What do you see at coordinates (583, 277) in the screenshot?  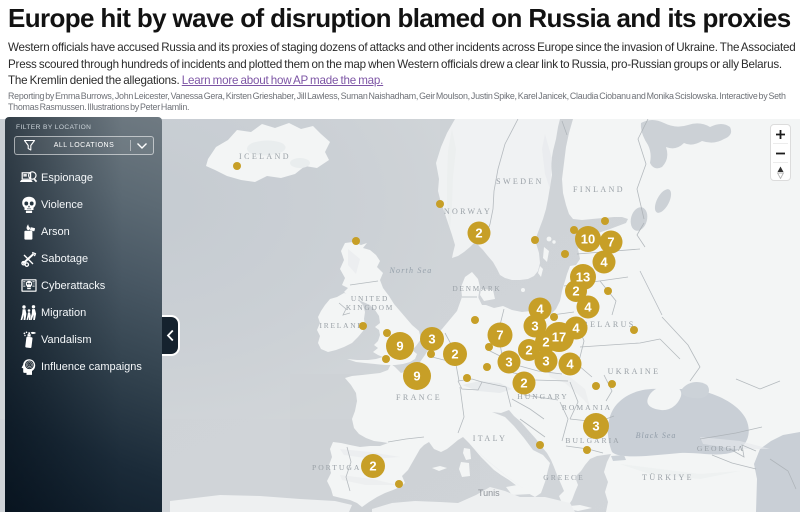 I see `svg-text: 13` at bounding box center [583, 277].